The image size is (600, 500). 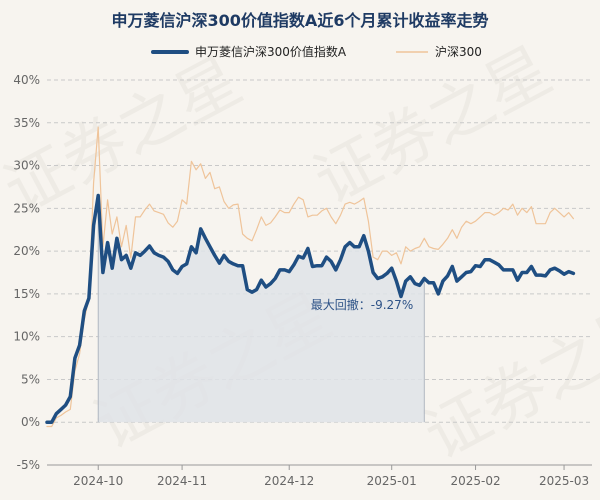 What do you see at coordinates (564, 481) in the screenshot?
I see `x-tick-label: 2025-03` at bounding box center [564, 481].